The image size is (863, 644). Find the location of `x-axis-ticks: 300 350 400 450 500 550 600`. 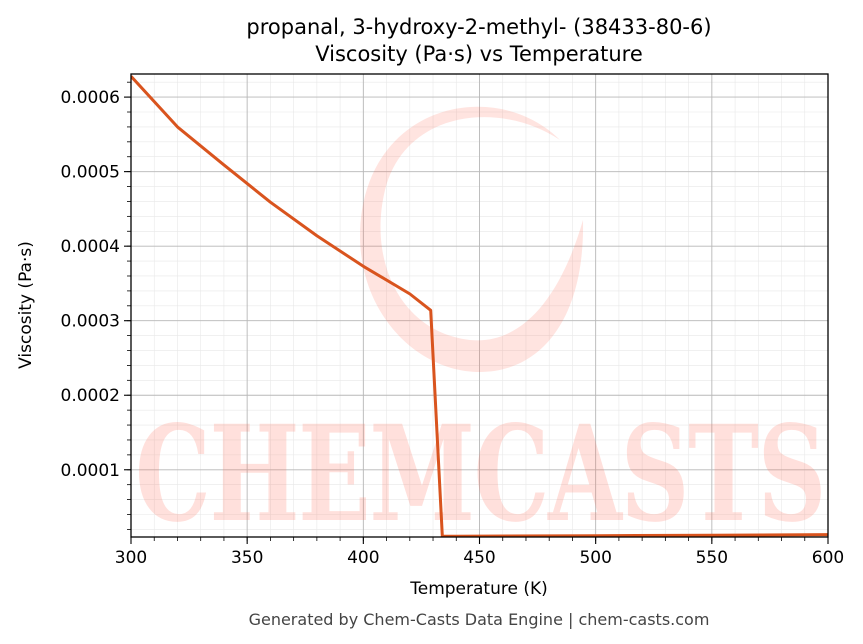

x-axis-ticks: 300 350 400 450 500 550 600 is located at coordinates (479, 552).